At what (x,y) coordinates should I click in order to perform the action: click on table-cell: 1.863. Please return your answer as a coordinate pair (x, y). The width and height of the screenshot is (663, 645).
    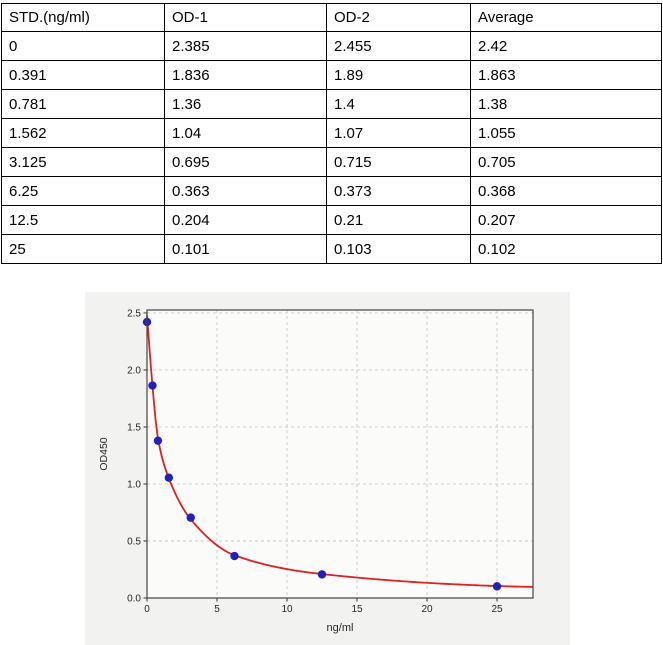
    Looking at the image, I should click on (566, 75).